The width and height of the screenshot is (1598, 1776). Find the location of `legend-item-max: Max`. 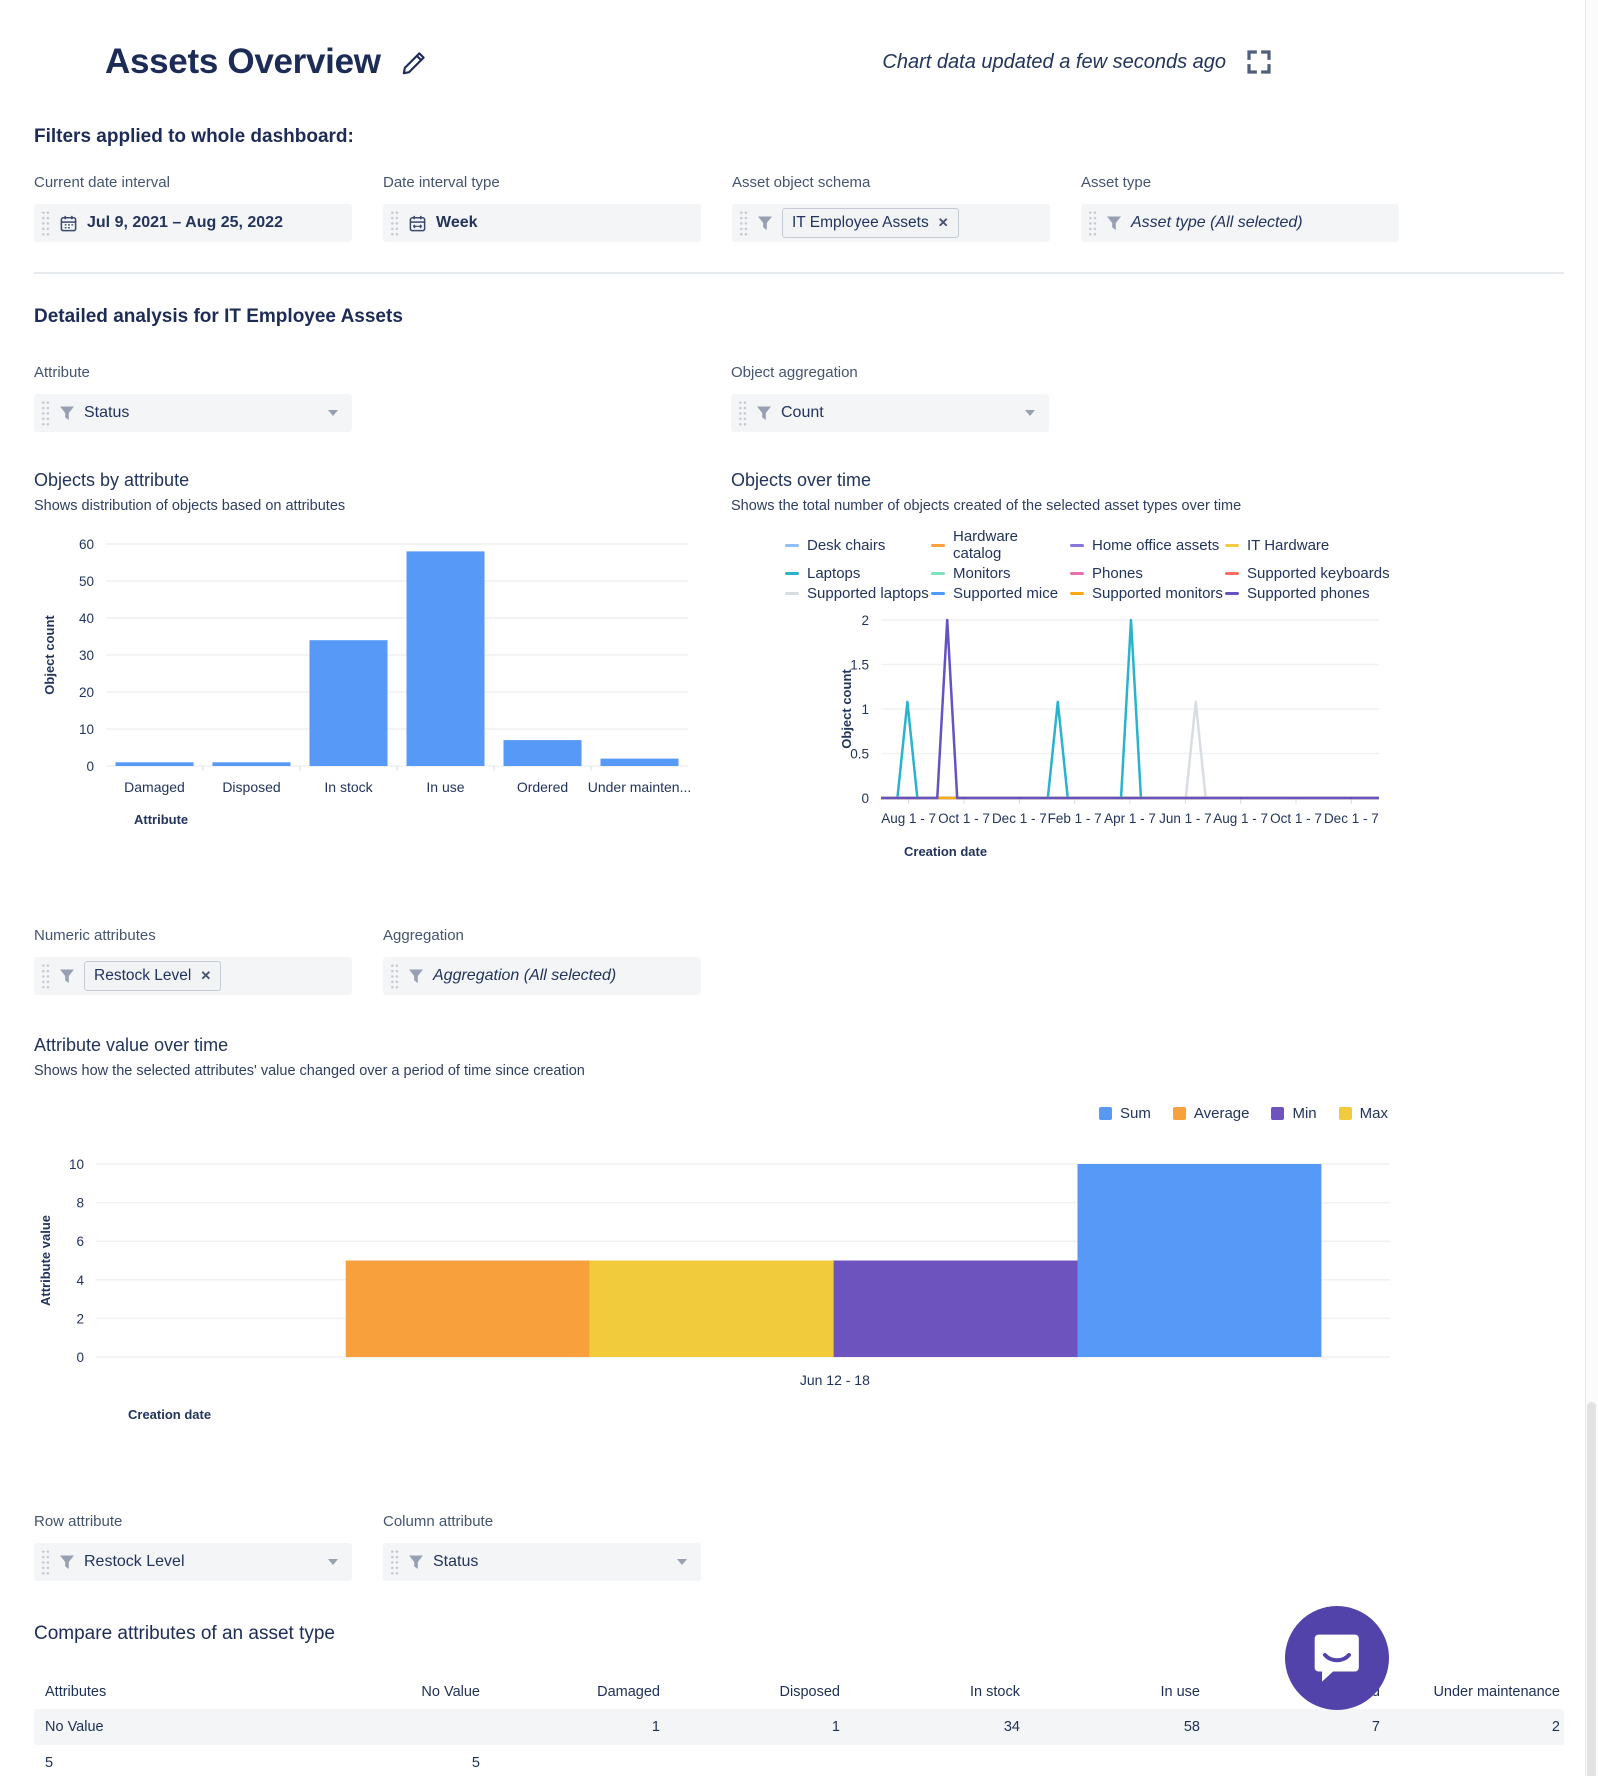

legend-item-max: Max is located at coordinates (1363, 1113).